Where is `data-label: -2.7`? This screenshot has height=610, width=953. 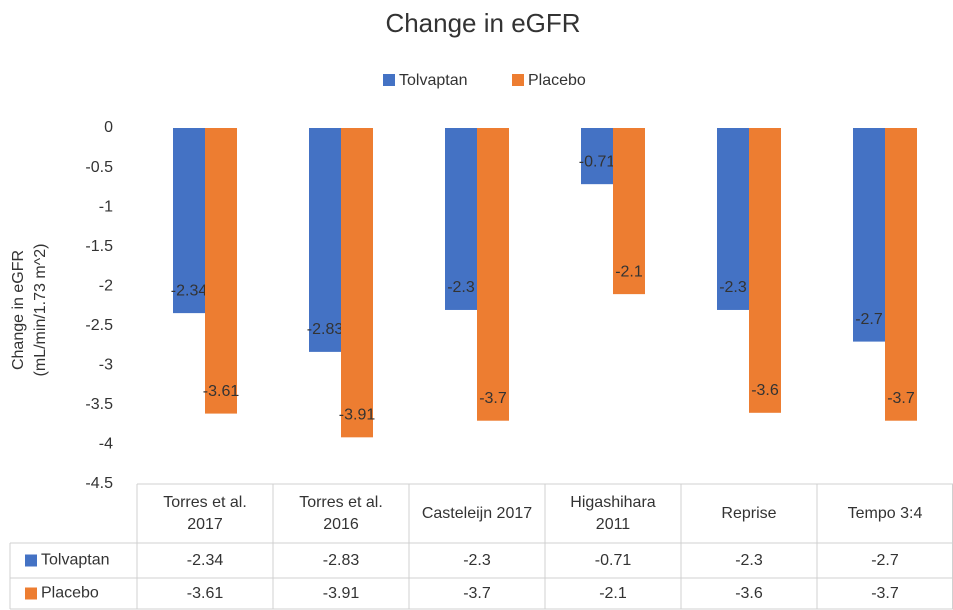 data-label: -2.7 is located at coordinates (869, 319).